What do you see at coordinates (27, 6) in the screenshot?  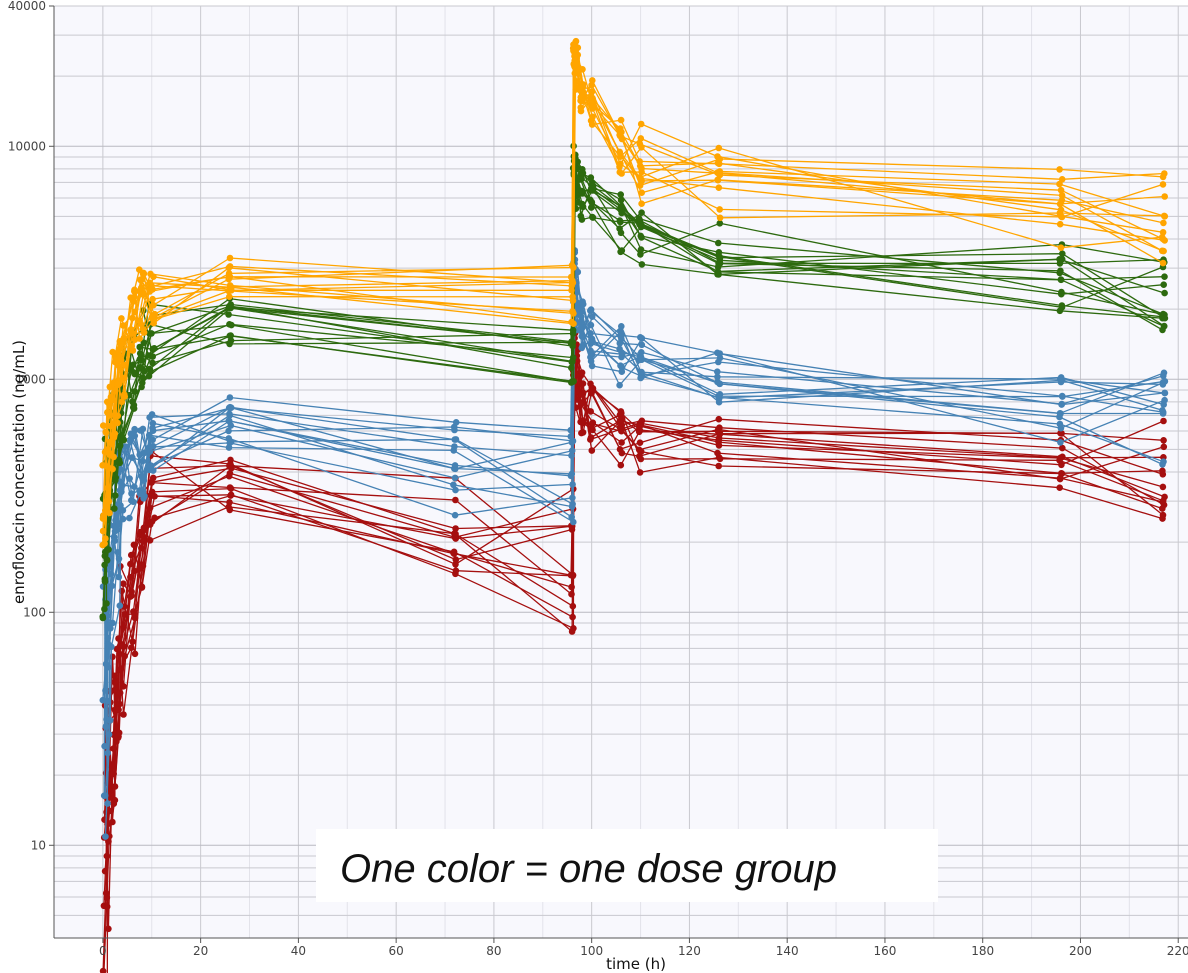 I see `y-tick-label: 40000` at bounding box center [27, 6].